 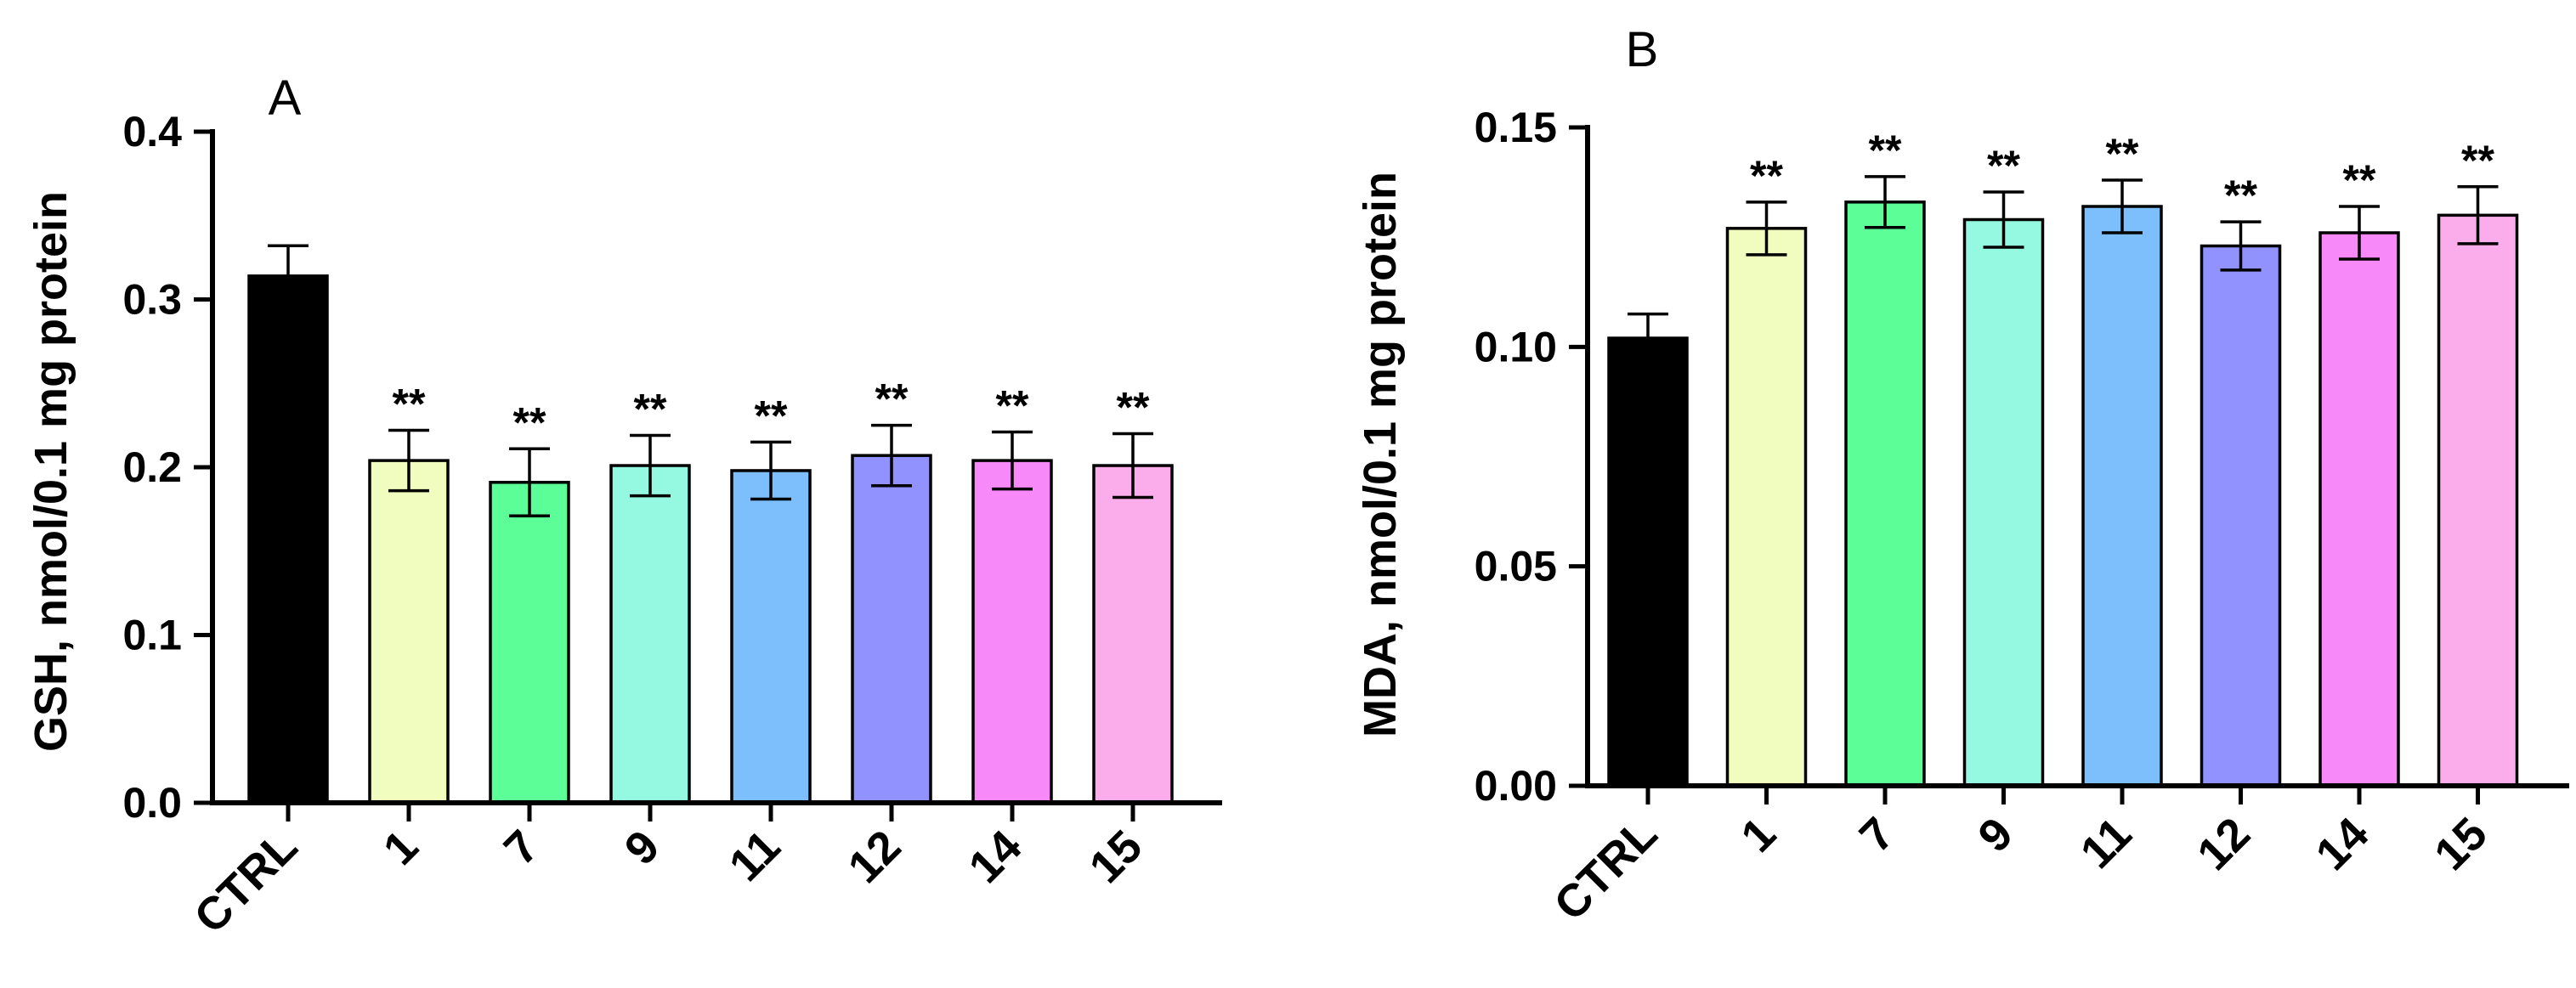 I want to click on panel-b-y-tick-label: 0.15, so click(x=1516, y=127).